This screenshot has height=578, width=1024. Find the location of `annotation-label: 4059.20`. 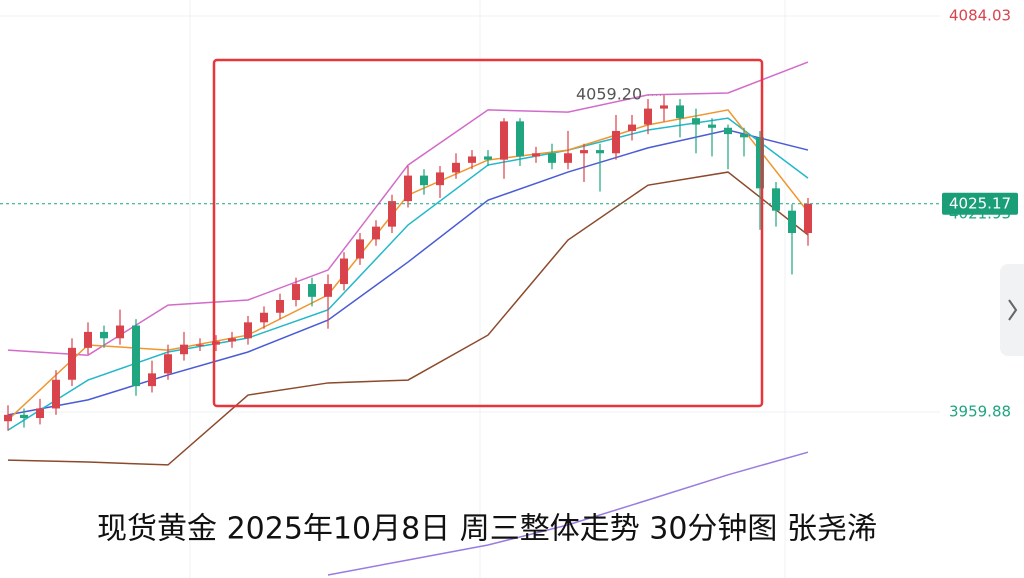

annotation-label: 4059.20 is located at coordinates (609, 94).